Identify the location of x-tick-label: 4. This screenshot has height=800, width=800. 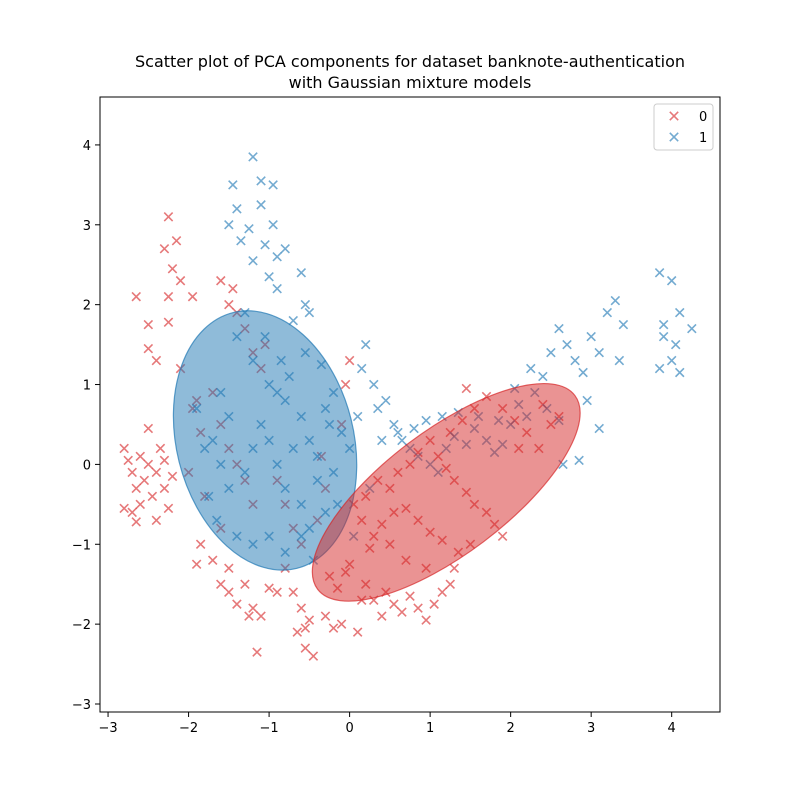
(672, 728).